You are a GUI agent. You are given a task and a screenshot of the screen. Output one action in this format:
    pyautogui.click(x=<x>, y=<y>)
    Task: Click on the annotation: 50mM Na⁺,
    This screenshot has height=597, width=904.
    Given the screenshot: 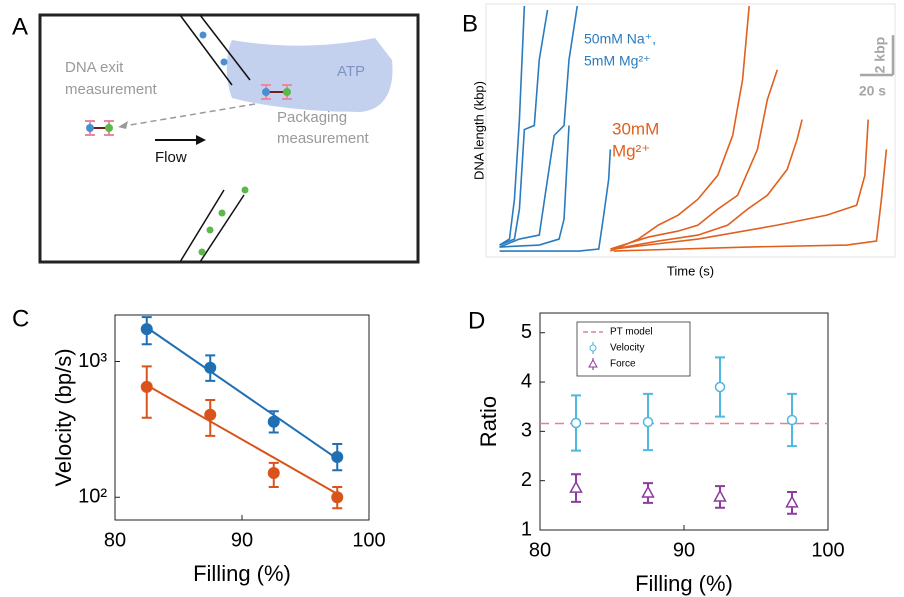 What is the action you would take?
    pyautogui.click(x=620, y=39)
    